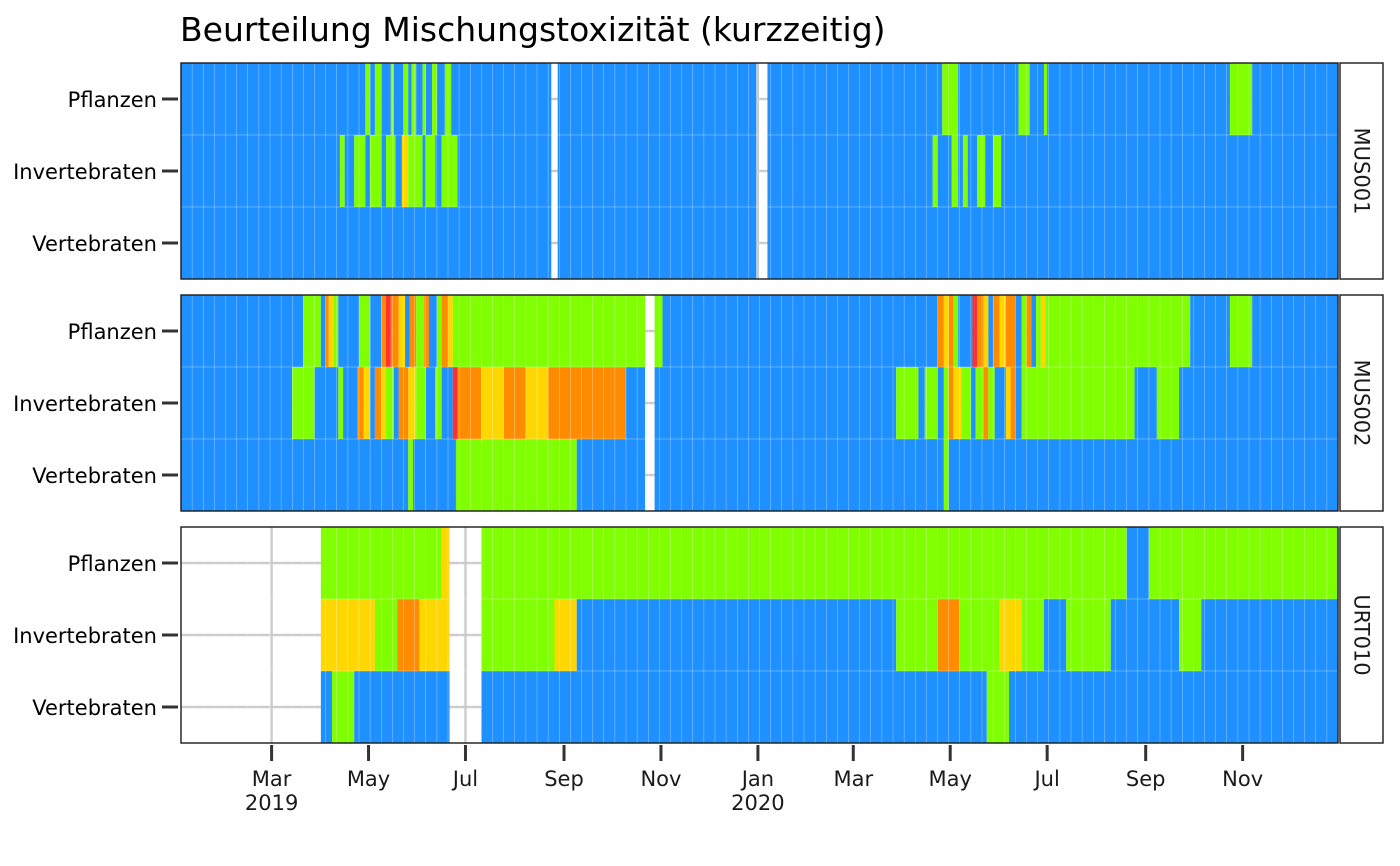 The image size is (1400, 866). I want to click on facet-strip-label: MUS001, so click(1362, 171).